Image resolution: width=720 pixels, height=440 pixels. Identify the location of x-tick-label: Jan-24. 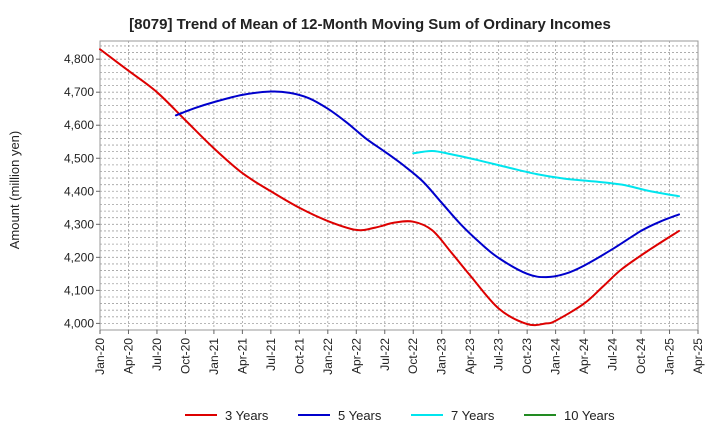
(556, 356).